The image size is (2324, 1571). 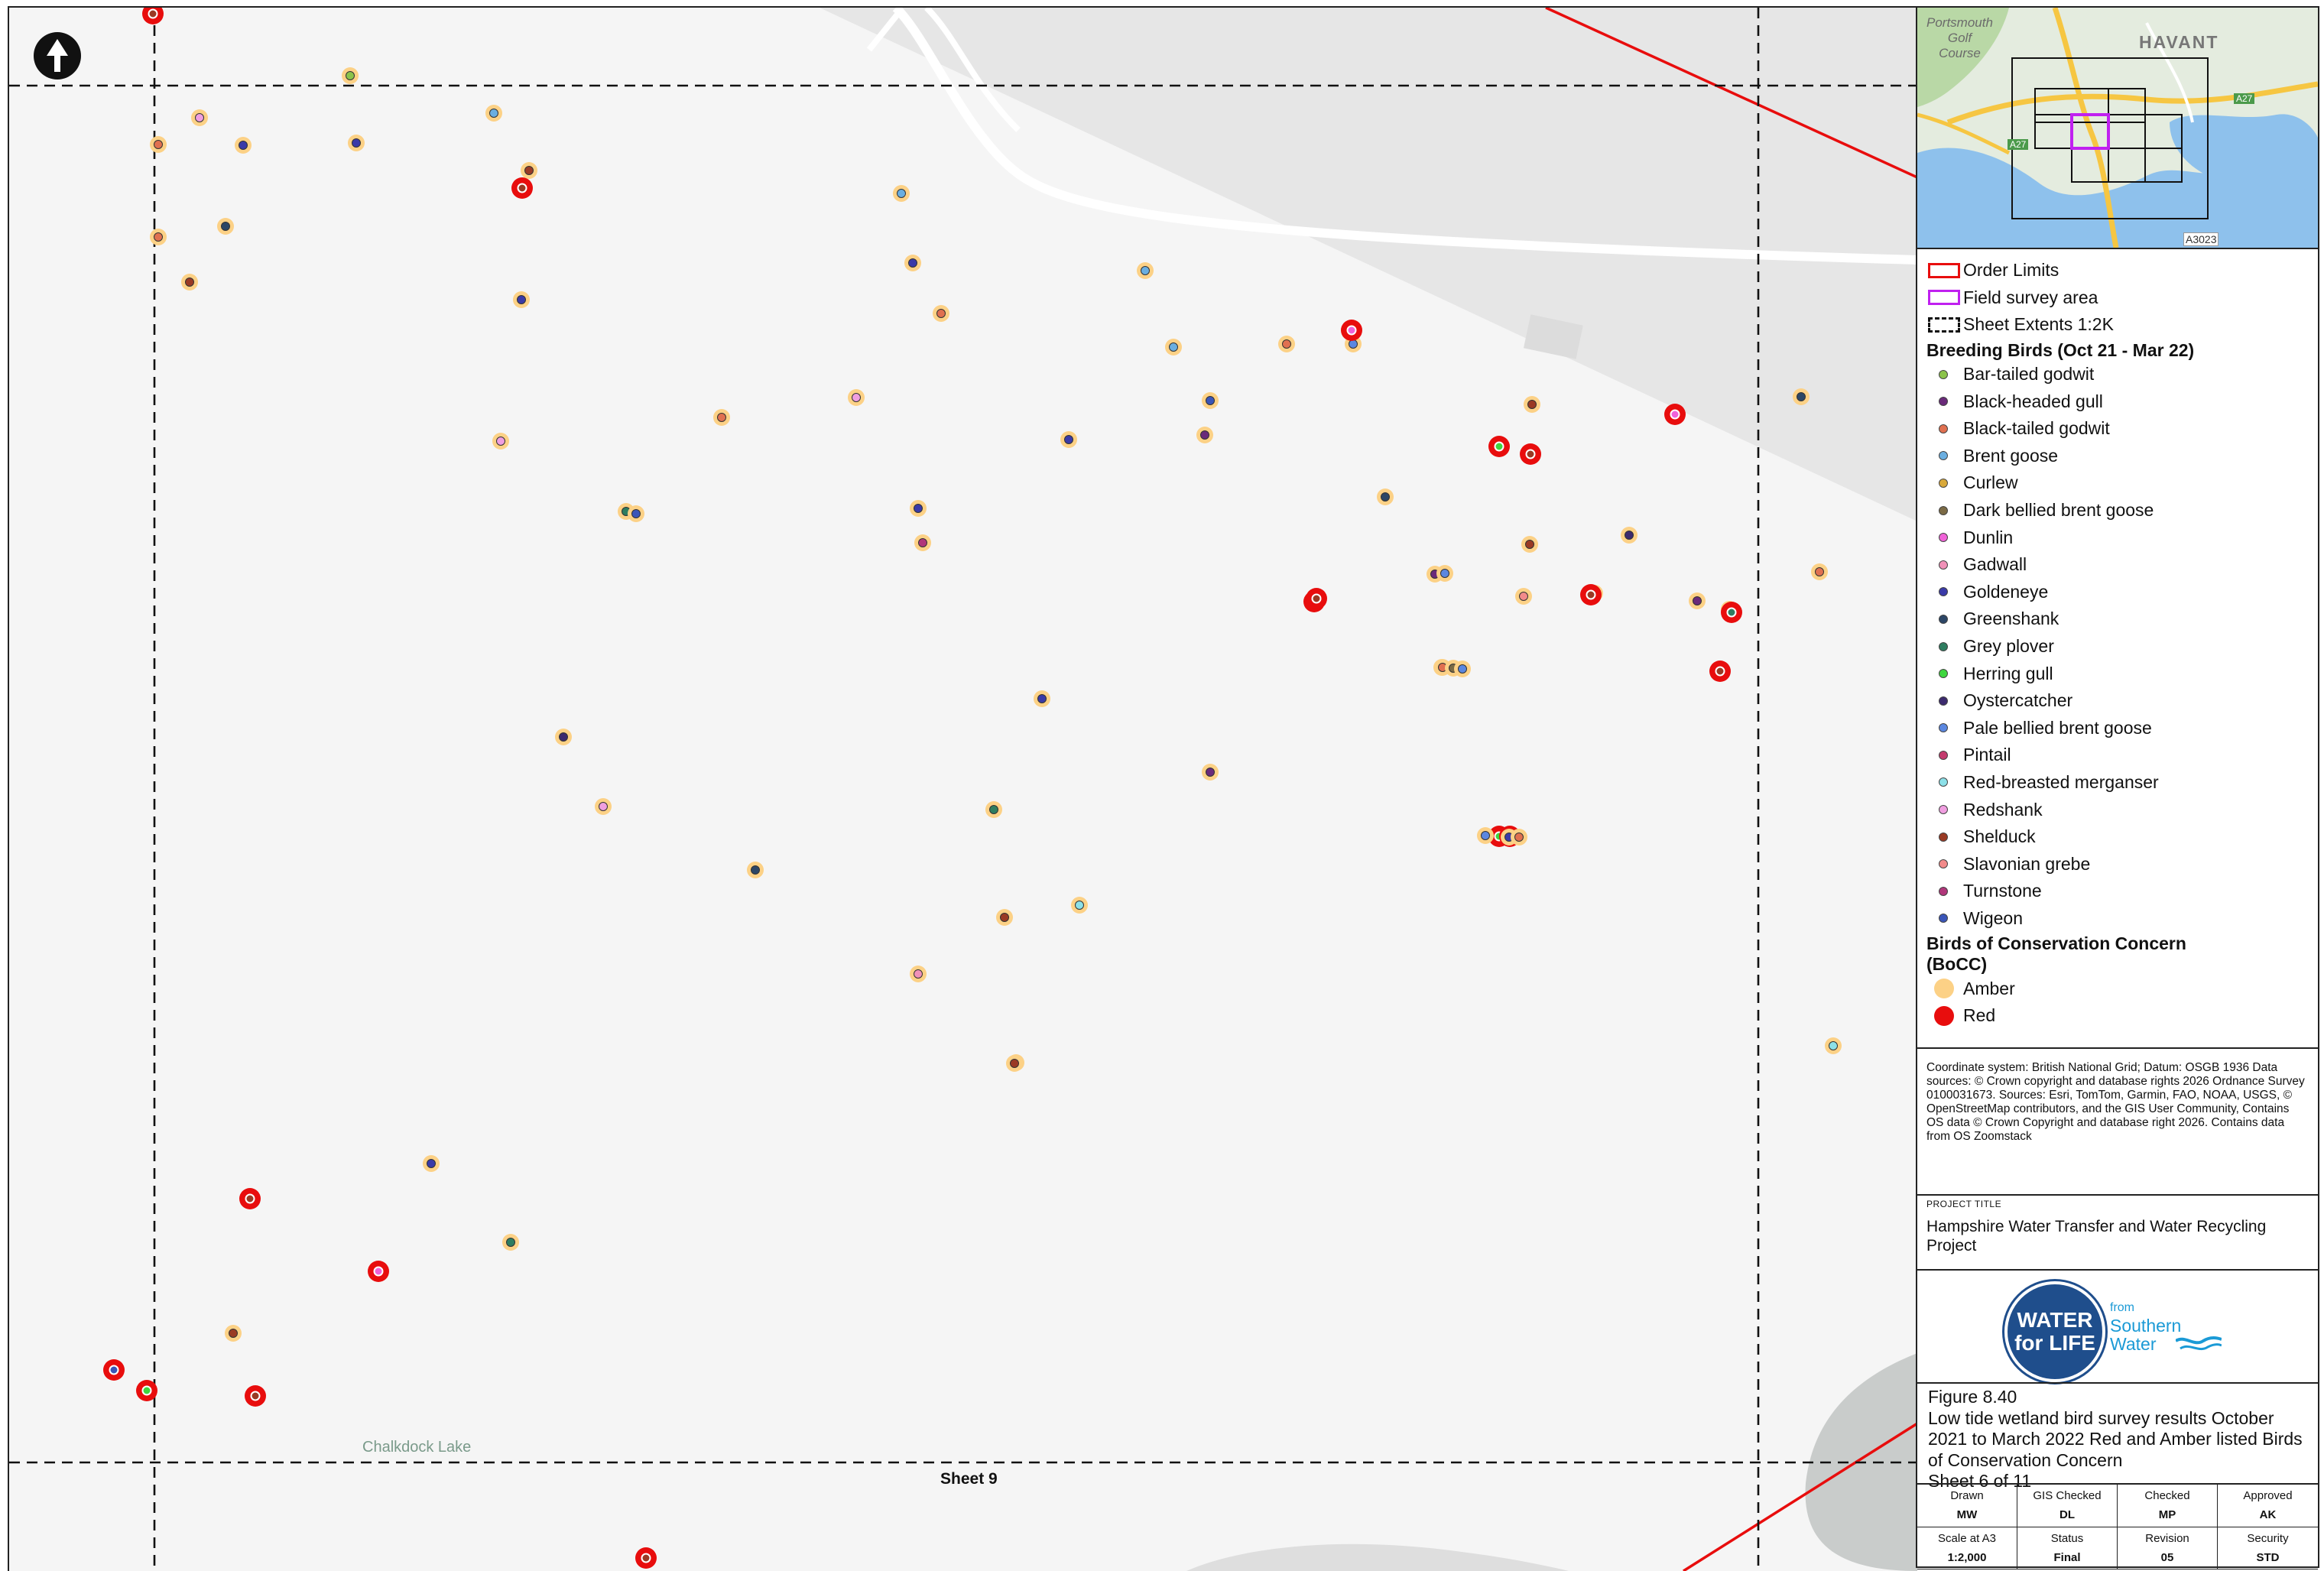 What do you see at coordinates (1944, 1016) in the screenshot?
I see `red-dot-icon` at bounding box center [1944, 1016].